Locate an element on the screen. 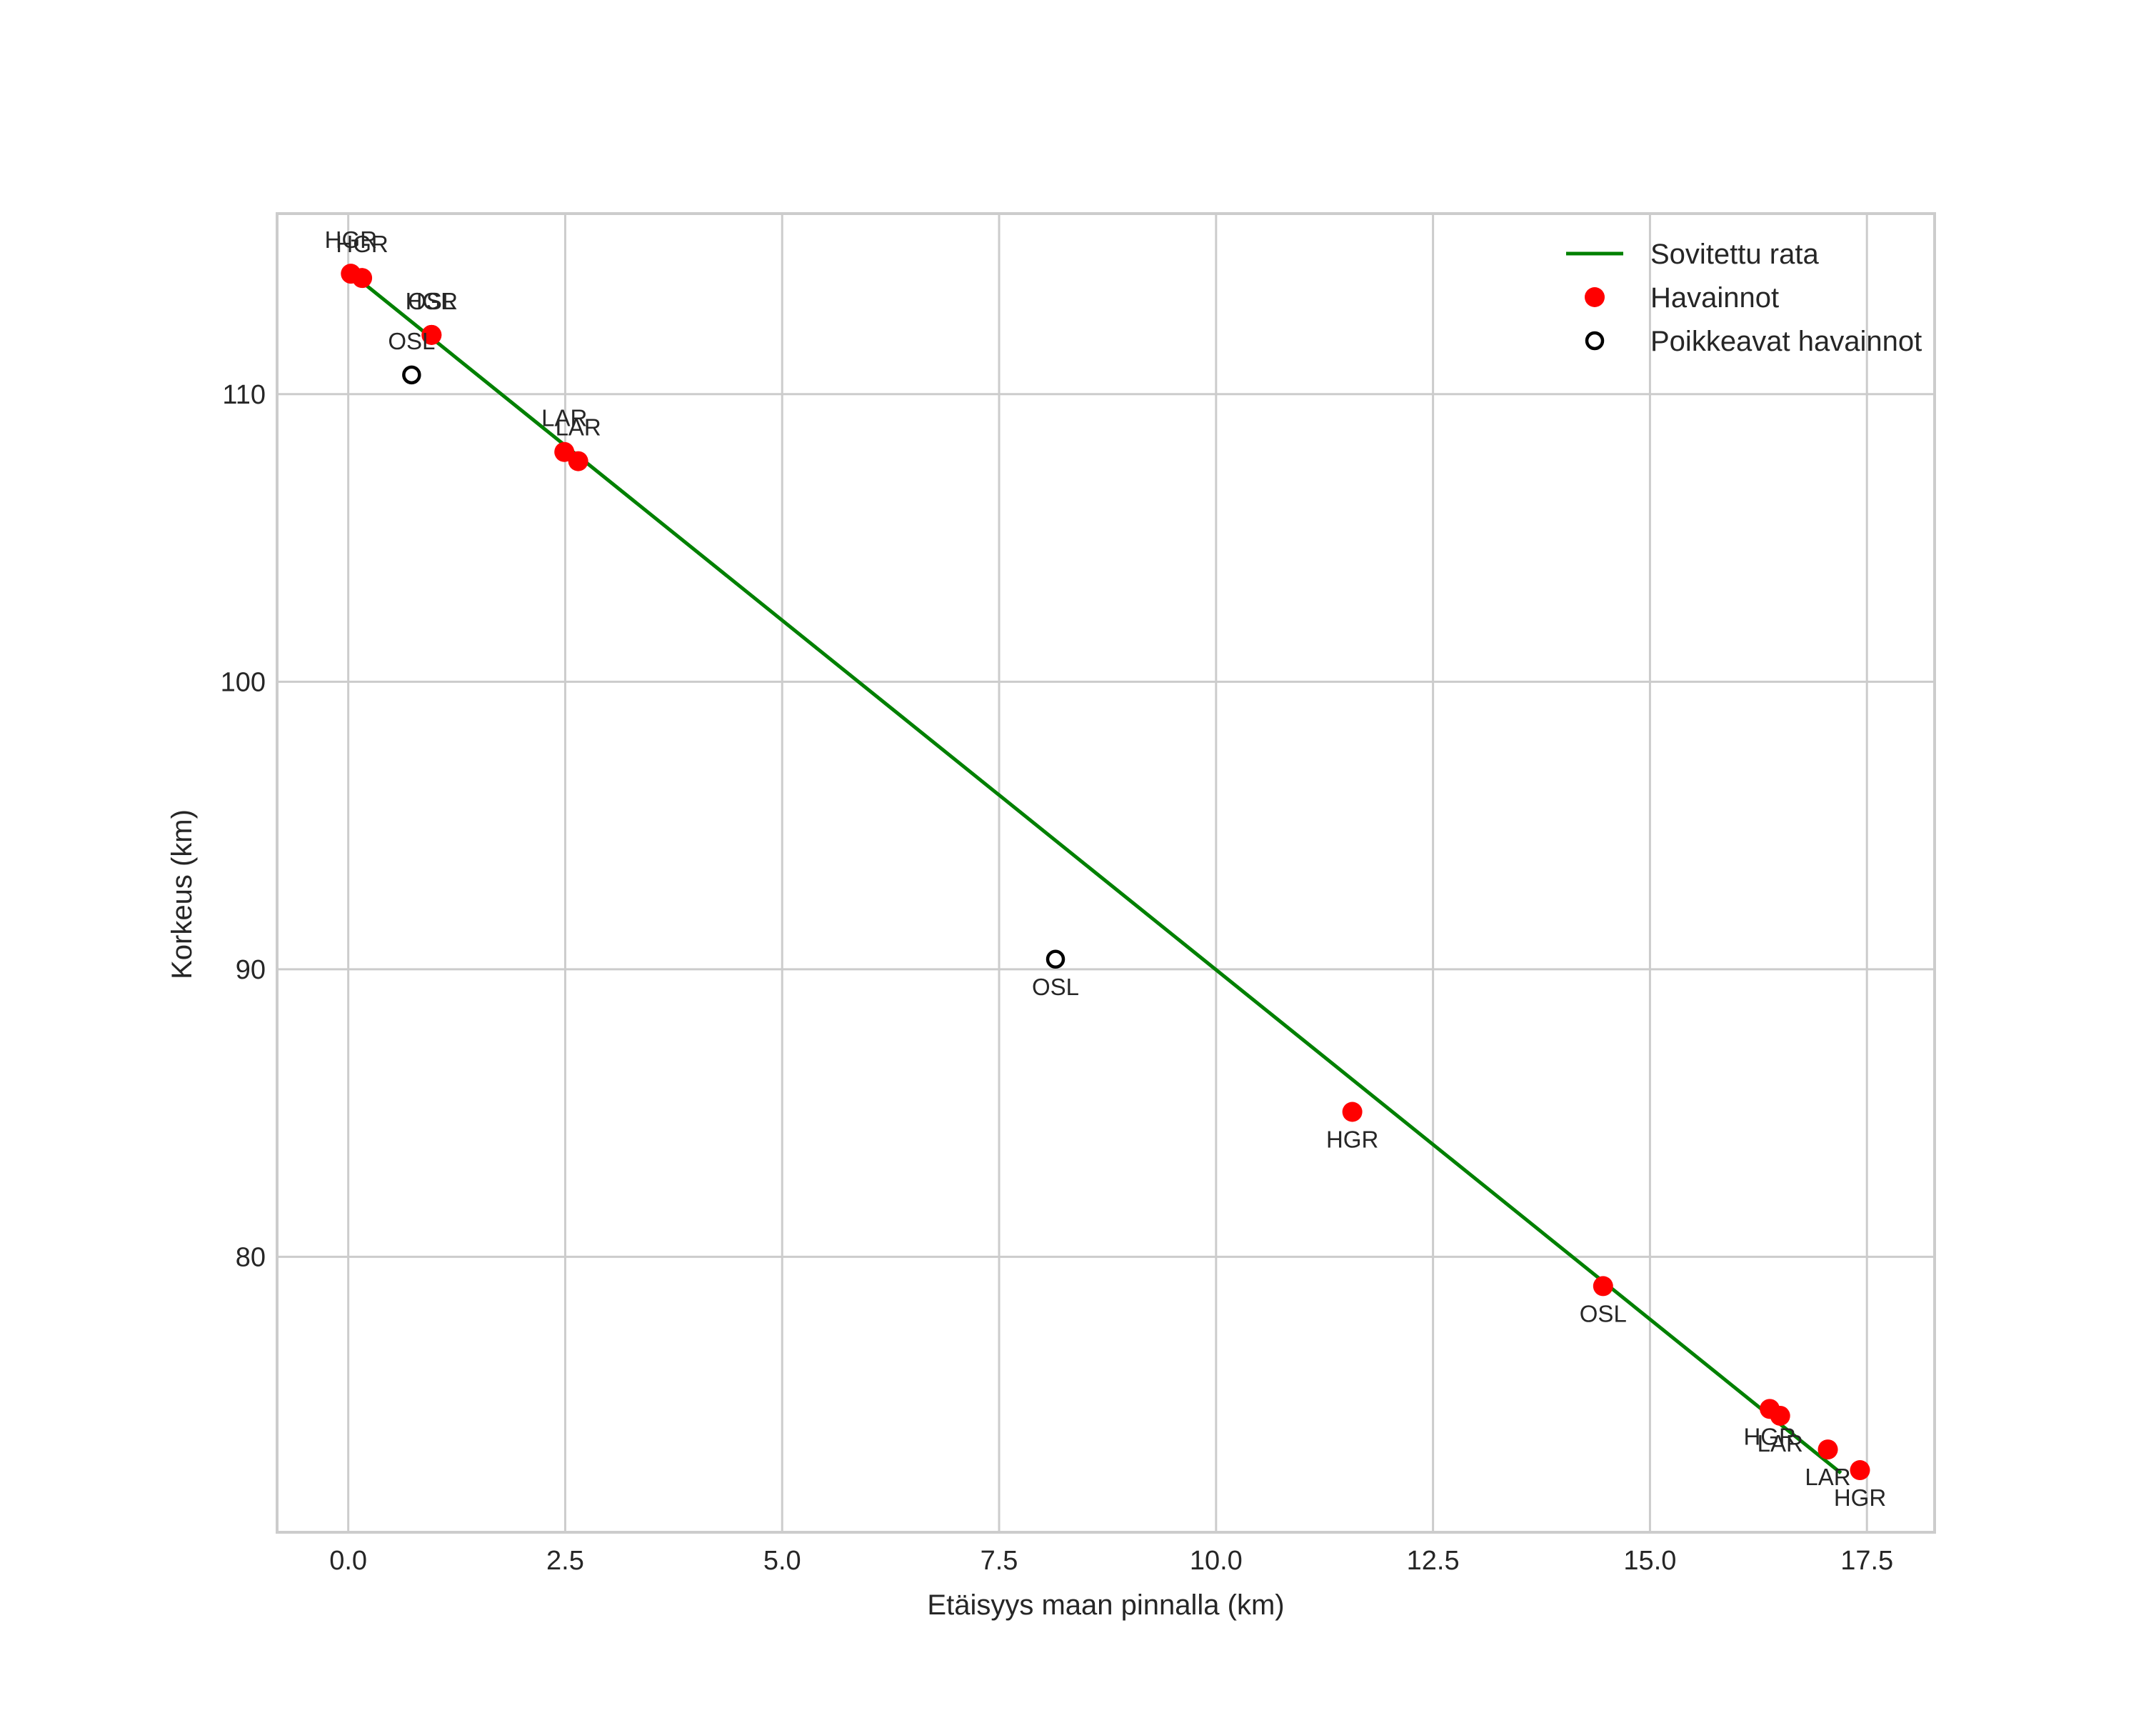 This screenshot has width=2156, height=1728. legend-item: Poikkeavat havainnot is located at coordinates (1754, 341).